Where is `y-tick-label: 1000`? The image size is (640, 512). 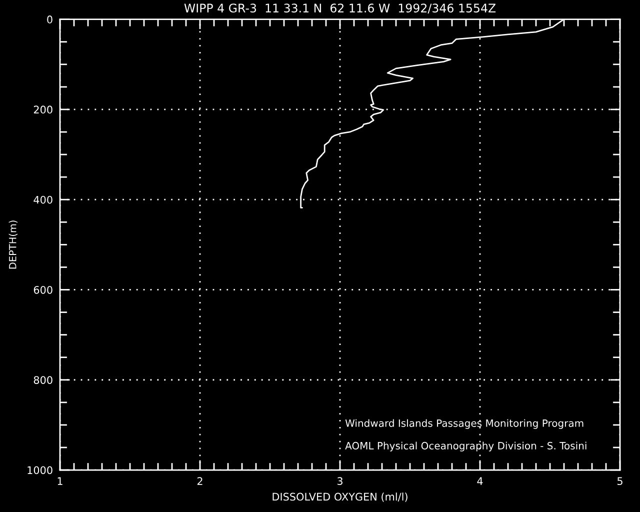
y-tick-label: 1000 is located at coordinates (40, 470).